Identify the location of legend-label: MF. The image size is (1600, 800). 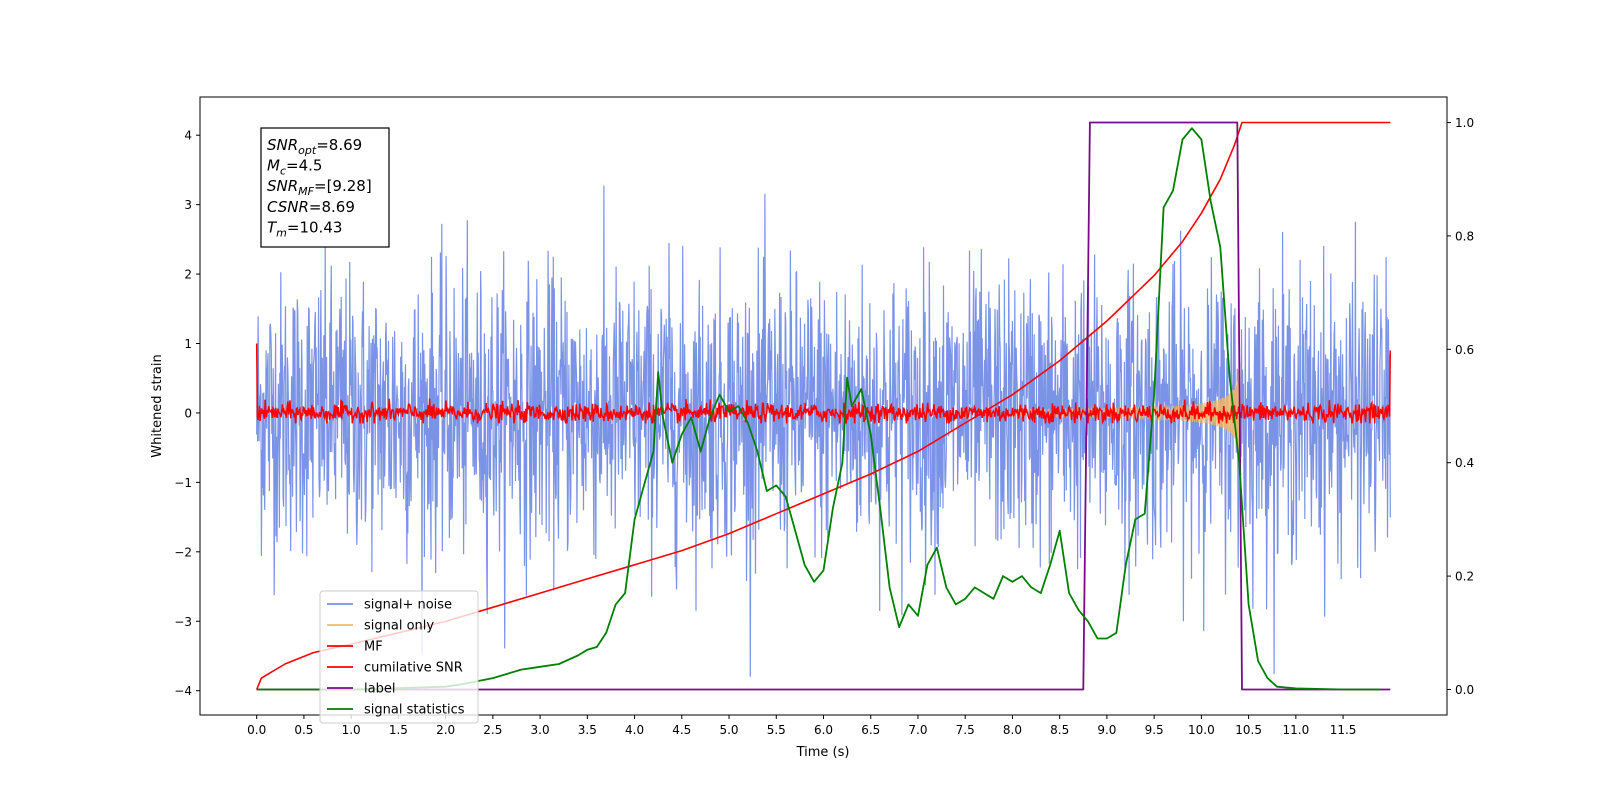
(373, 647).